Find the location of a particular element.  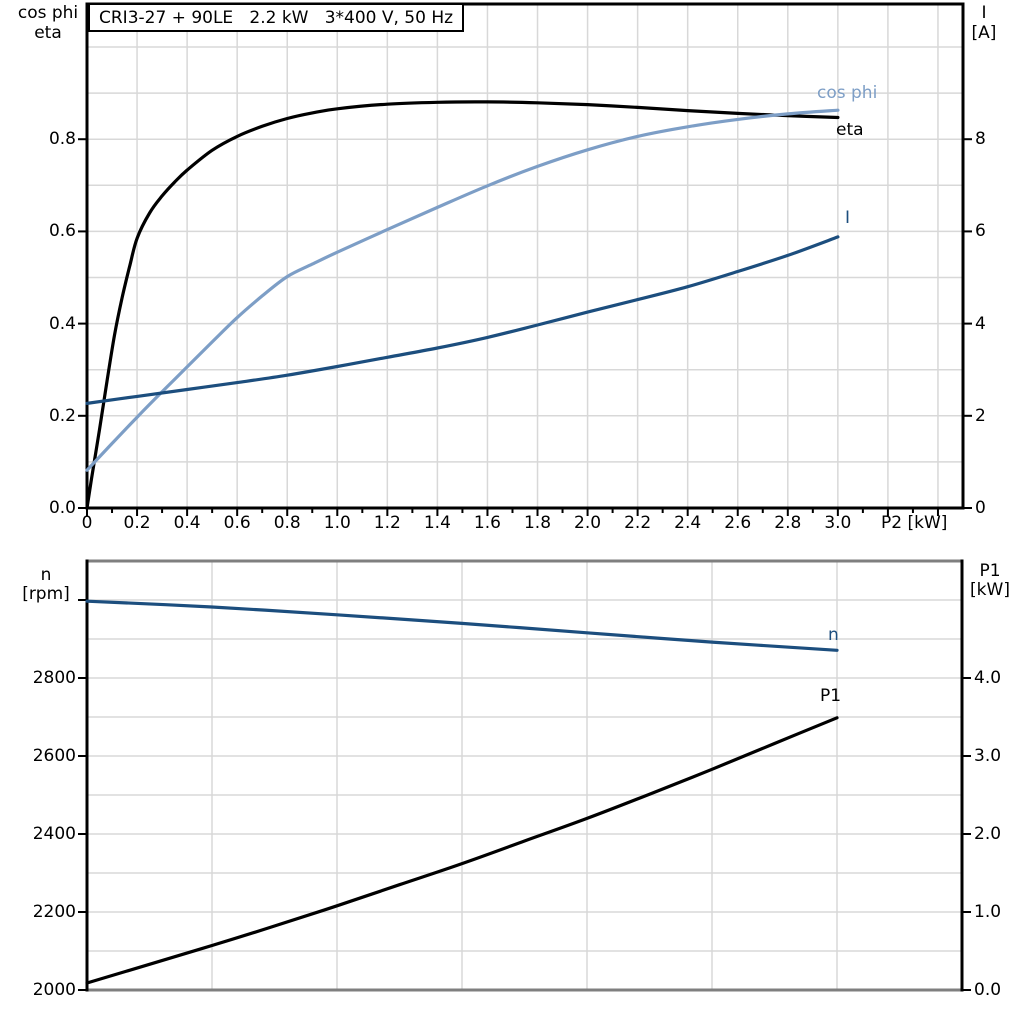

x-axis-unit-label: P2 [kW] is located at coordinates (914, 523).